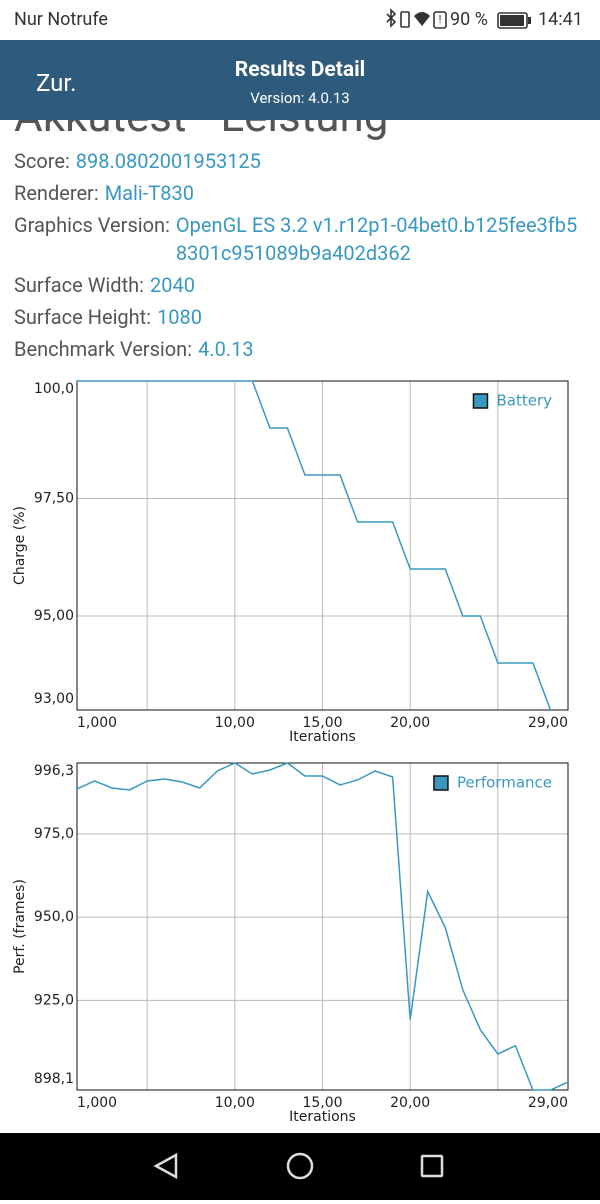 The width and height of the screenshot is (600, 1204). What do you see at coordinates (172, 285) in the screenshot?
I see `detail-value: 2040` at bounding box center [172, 285].